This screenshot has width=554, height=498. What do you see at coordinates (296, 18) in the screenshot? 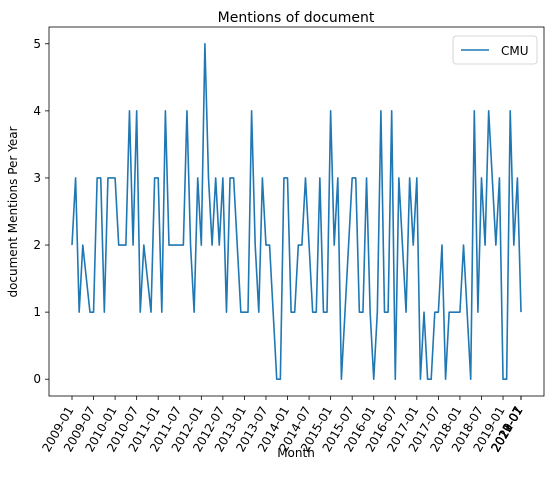
I see `chart-title: Mentions of document` at bounding box center [296, 18].